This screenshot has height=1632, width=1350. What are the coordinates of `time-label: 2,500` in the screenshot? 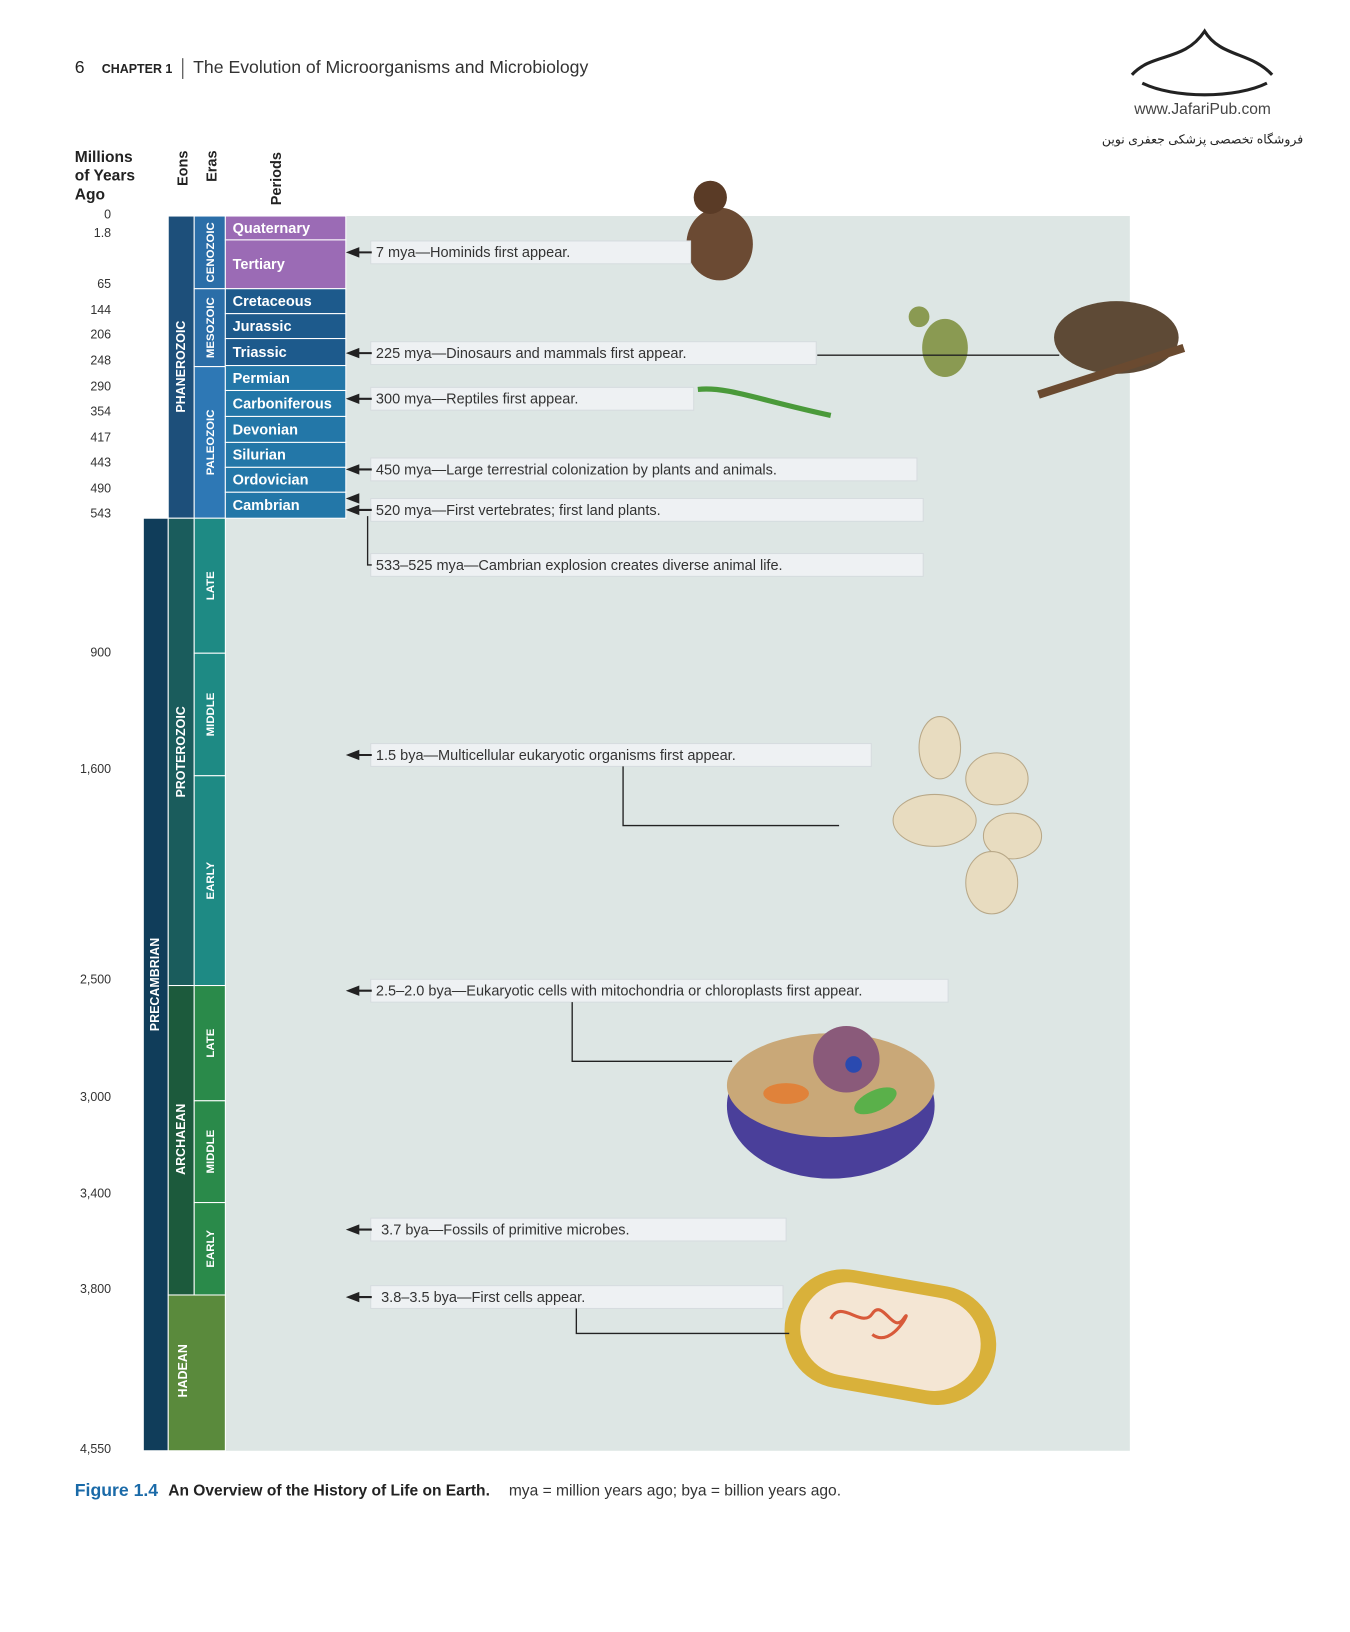 It's located at (95, 980).